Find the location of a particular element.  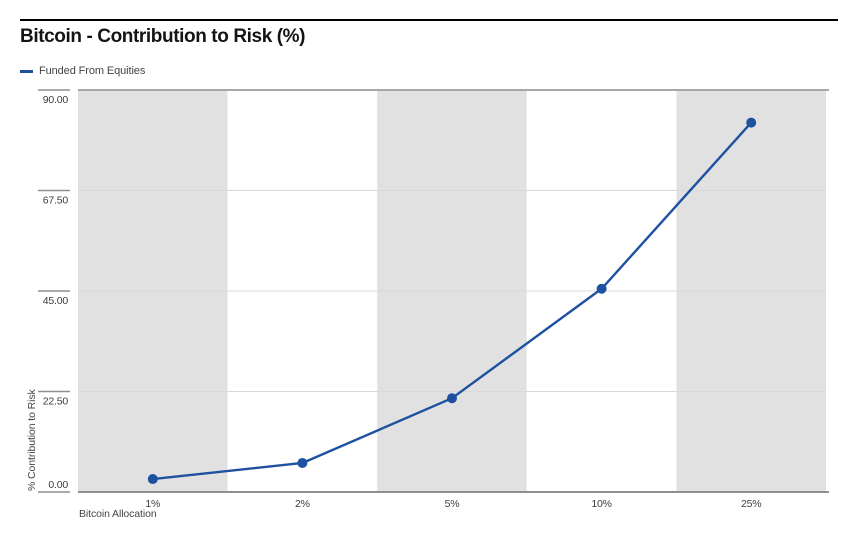

x-tick-label: 10% is located at coordinates (601, 504).